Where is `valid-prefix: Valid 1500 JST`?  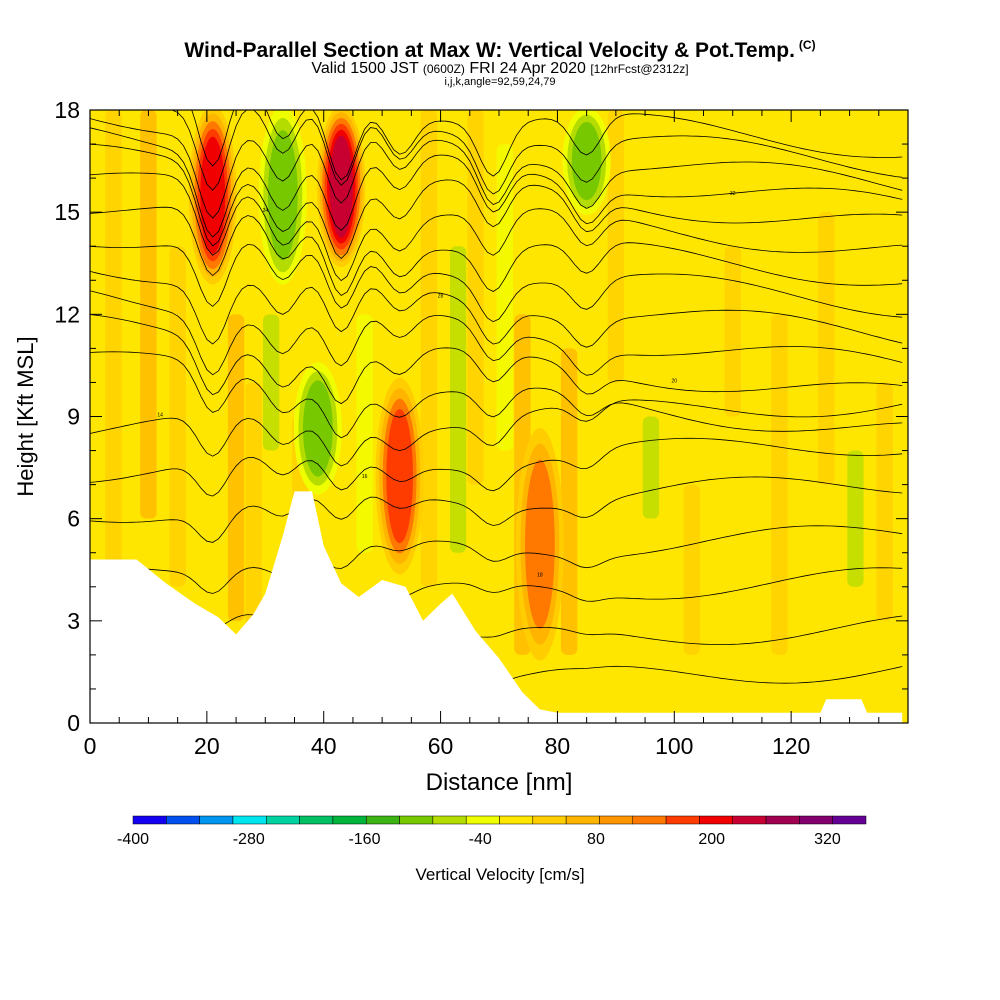
valid-prefix: Valid 1500 JST is located at coordinates (365, 68).